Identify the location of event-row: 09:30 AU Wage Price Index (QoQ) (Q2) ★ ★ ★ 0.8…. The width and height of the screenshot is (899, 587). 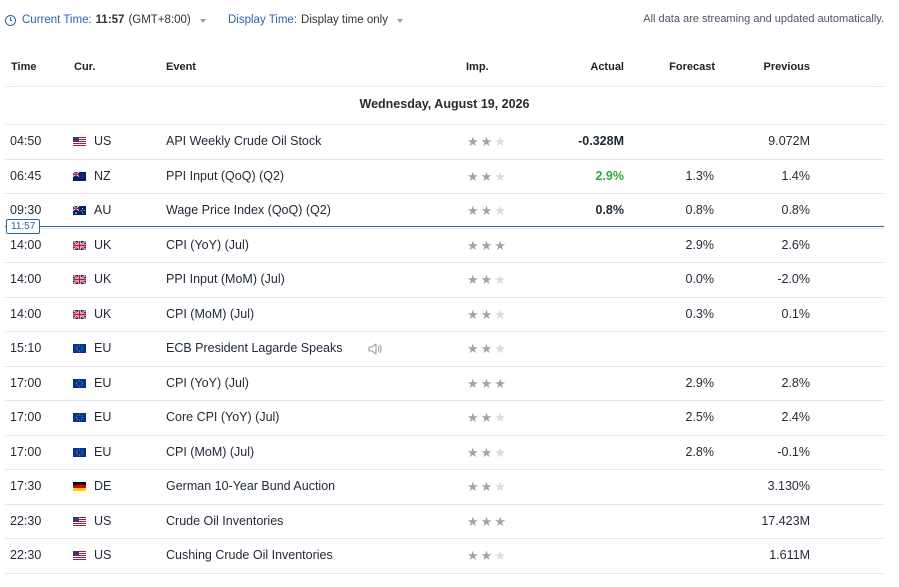
(444, 211).